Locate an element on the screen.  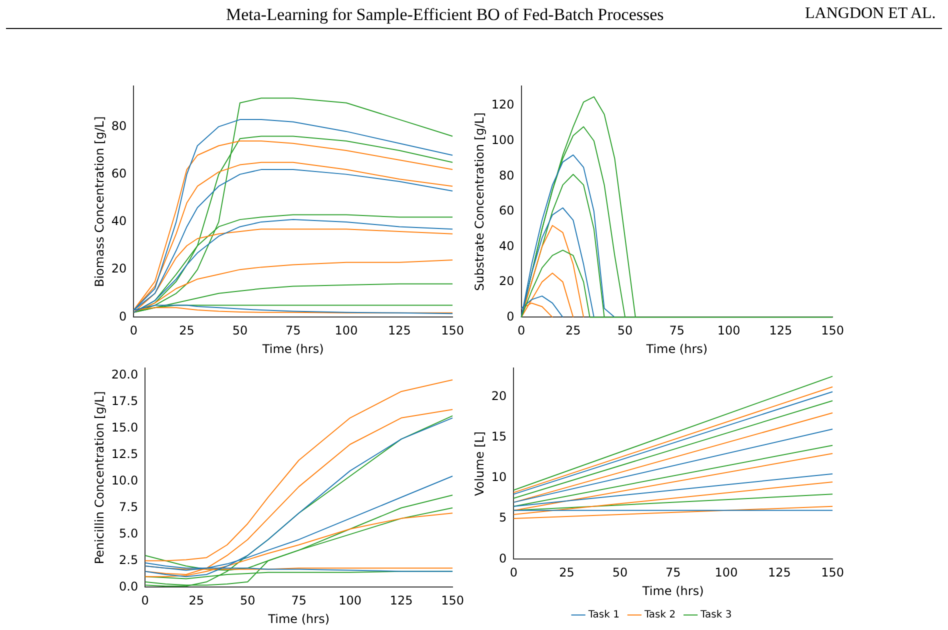
y-tick-label: 2.5 is located at coordinates (128, 559).